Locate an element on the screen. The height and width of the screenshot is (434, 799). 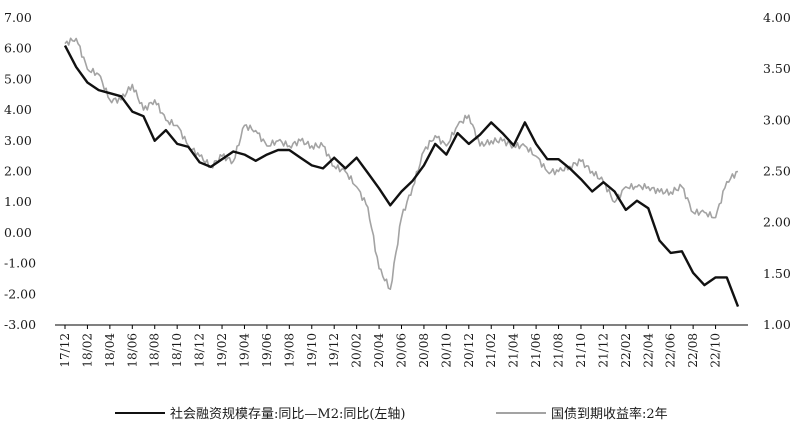
x-tick-label: 18/10 is located at coordinates (177, 350).